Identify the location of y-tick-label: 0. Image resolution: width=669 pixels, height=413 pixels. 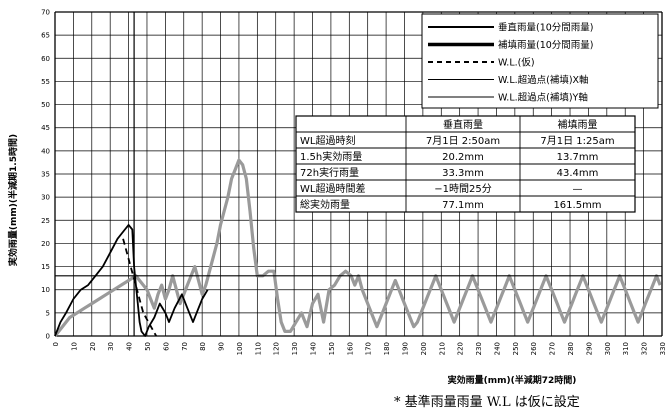
(48, 337).